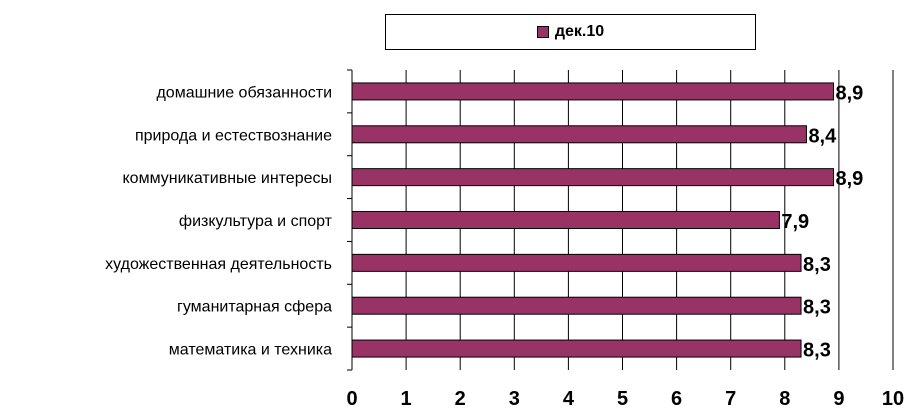  I want to click on data-label: 7,9, so click(795, 222).